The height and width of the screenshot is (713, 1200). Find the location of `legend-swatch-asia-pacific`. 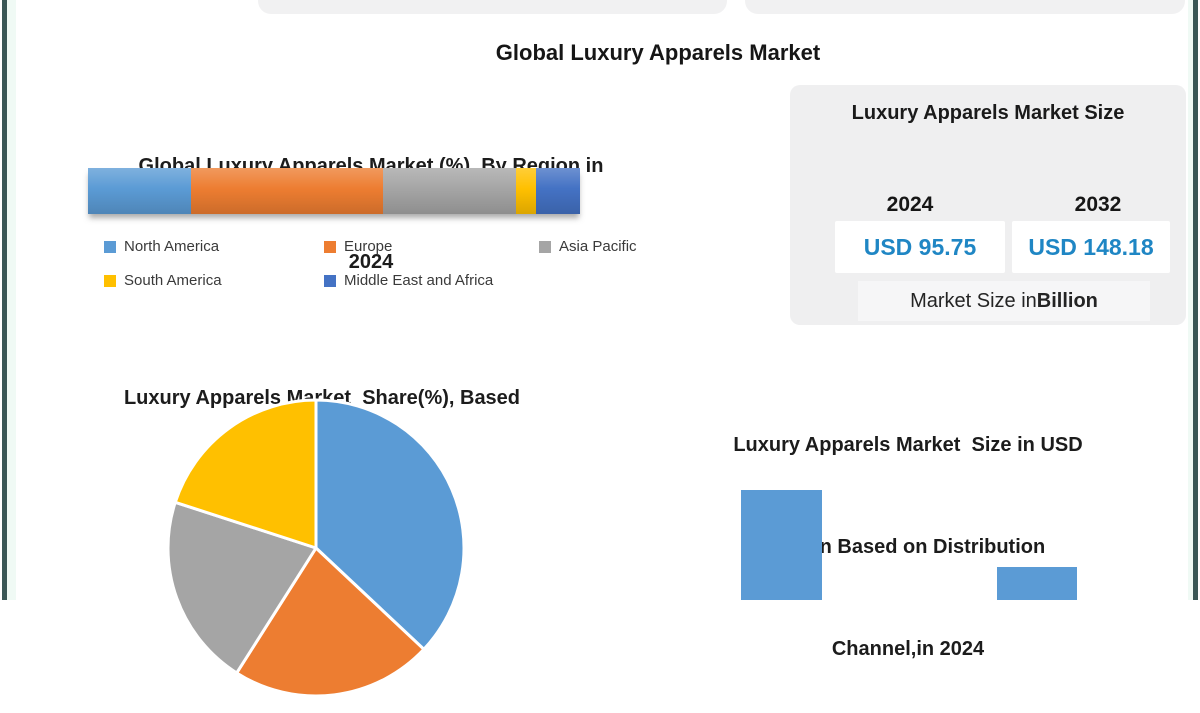

legend-swatch-asia-pacific is located at coordinates (545, 247).